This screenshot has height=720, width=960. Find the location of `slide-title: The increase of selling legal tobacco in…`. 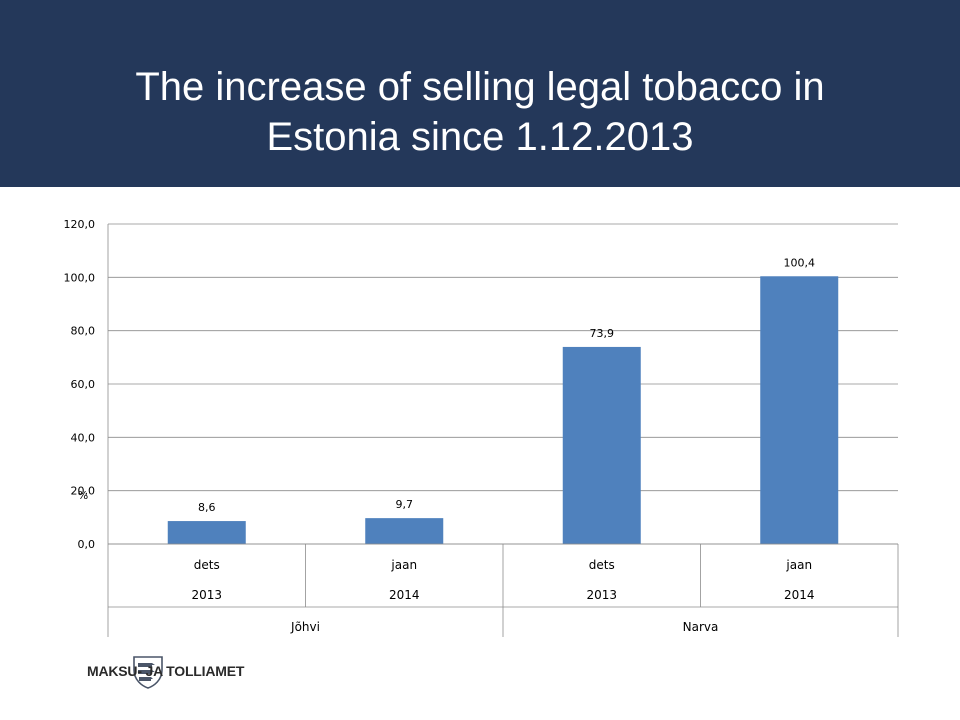

slide-title: The increase of selling legal tobacco in… is located at coordinates (480, 112).